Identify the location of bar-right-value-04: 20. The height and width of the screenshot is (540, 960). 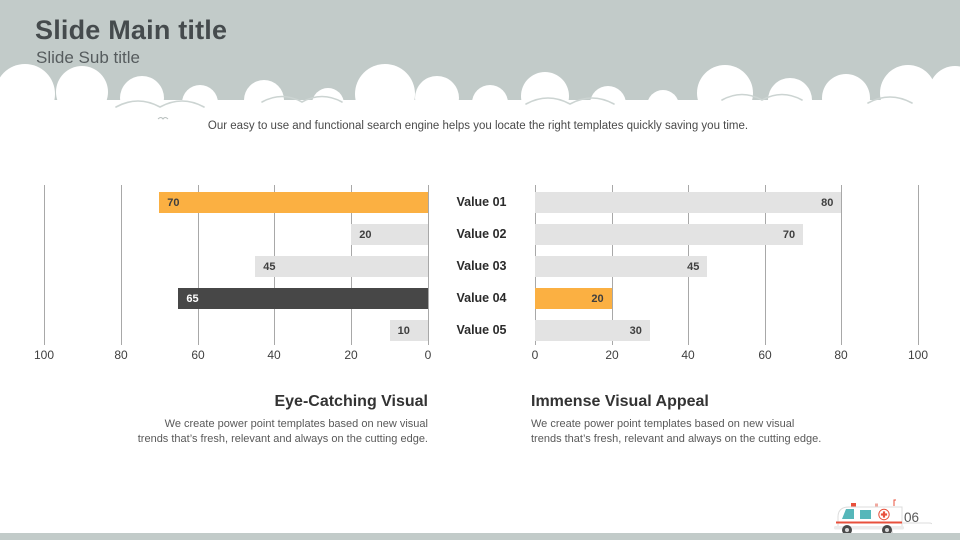
(573, 298).